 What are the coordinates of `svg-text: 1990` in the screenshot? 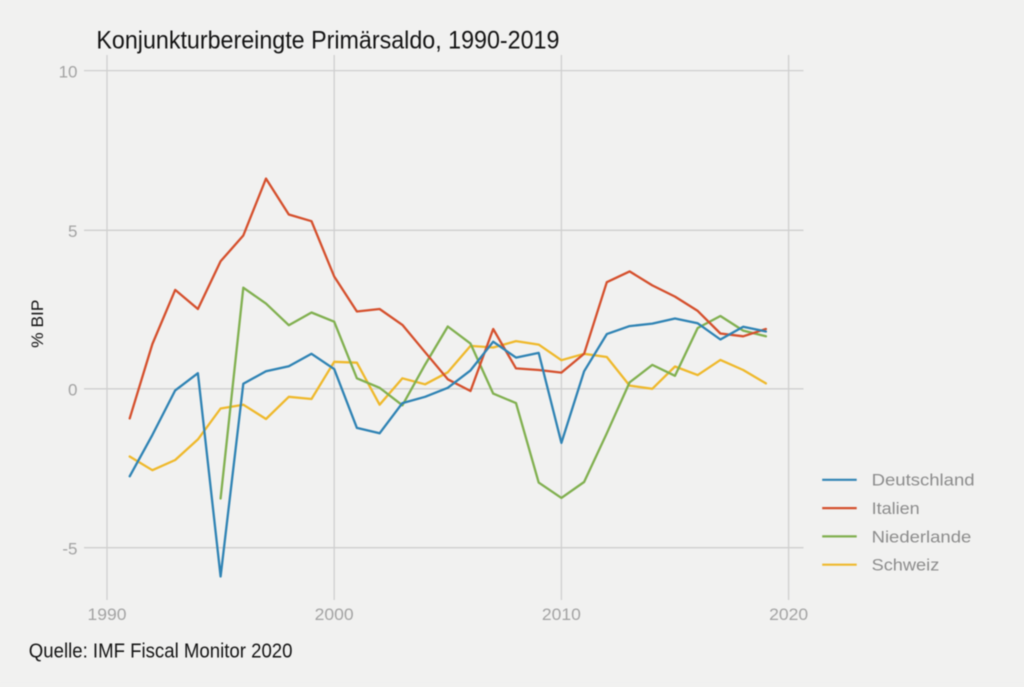 It's located at (107, 614).